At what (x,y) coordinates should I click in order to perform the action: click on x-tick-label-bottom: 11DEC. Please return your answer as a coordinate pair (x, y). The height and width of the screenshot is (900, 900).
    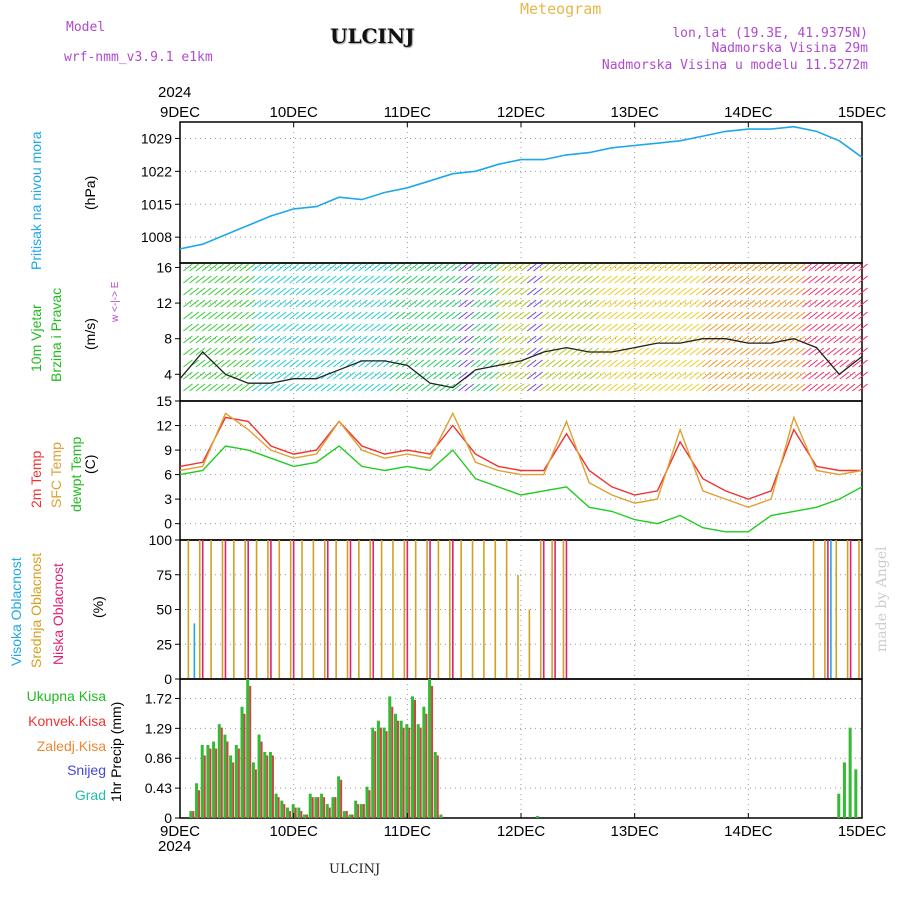
    Looking at the image, I should click on (407, 831).